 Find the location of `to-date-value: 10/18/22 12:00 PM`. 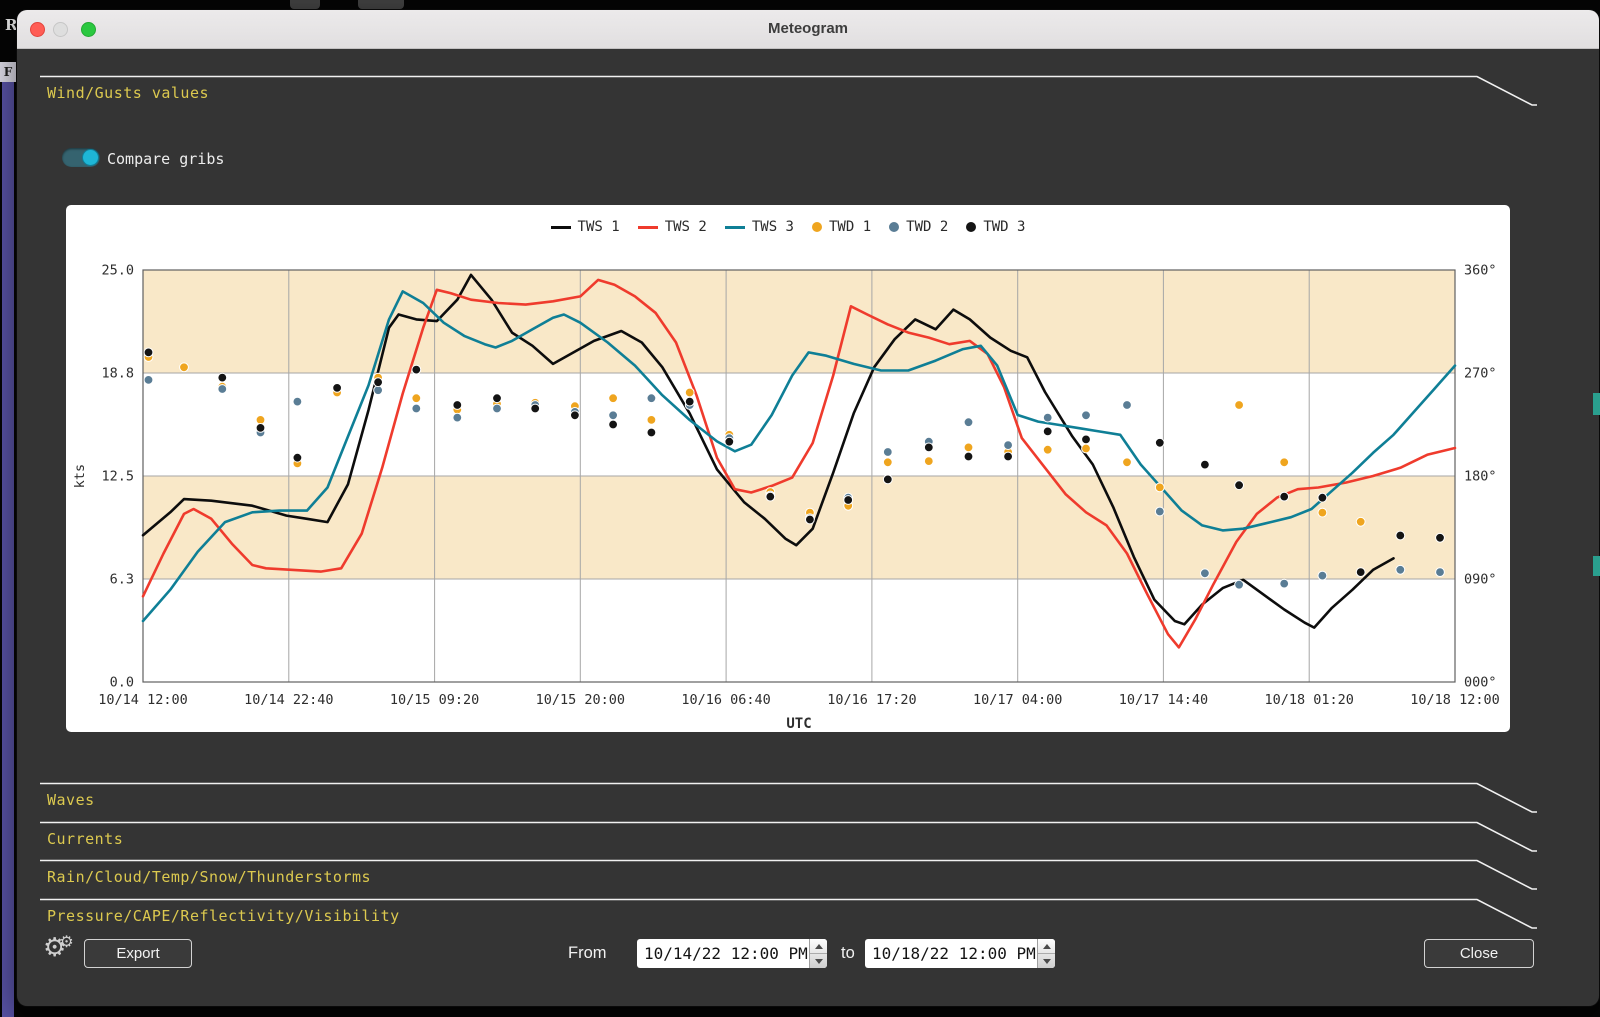

to-date-value: 10/18/22 12:00 PM is located at coordinates (954, 953).